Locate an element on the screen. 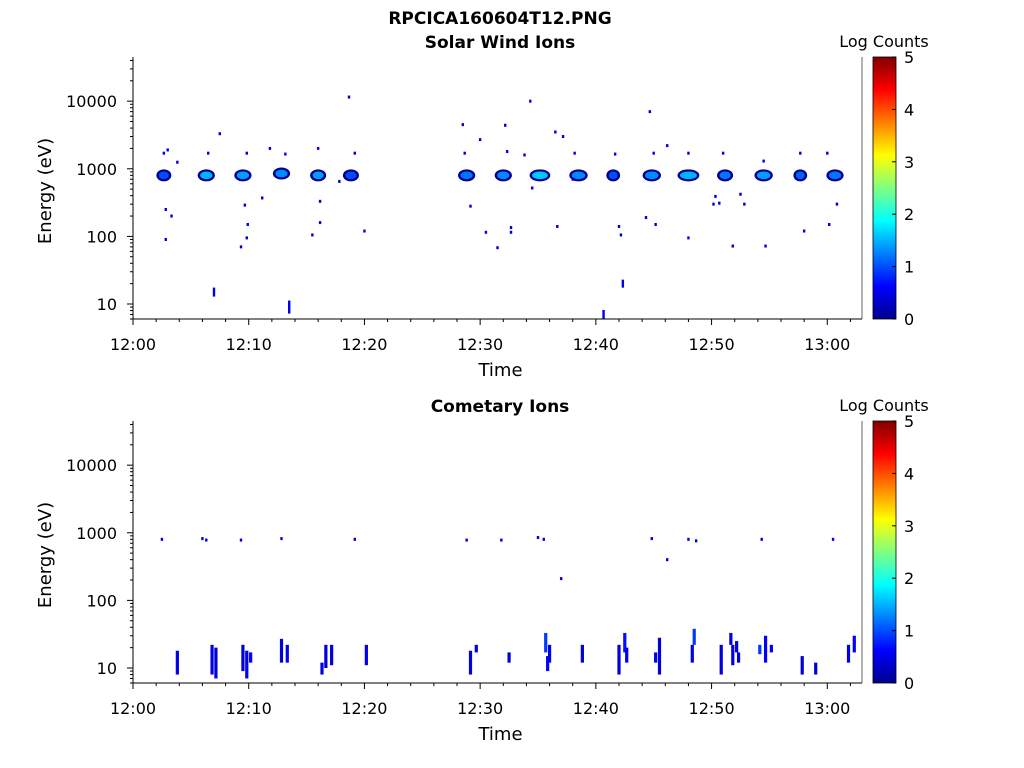 The height and width of the screenshot is (768, 1024). x-tick-label: 12:20 is located at coordinates (364, 344).